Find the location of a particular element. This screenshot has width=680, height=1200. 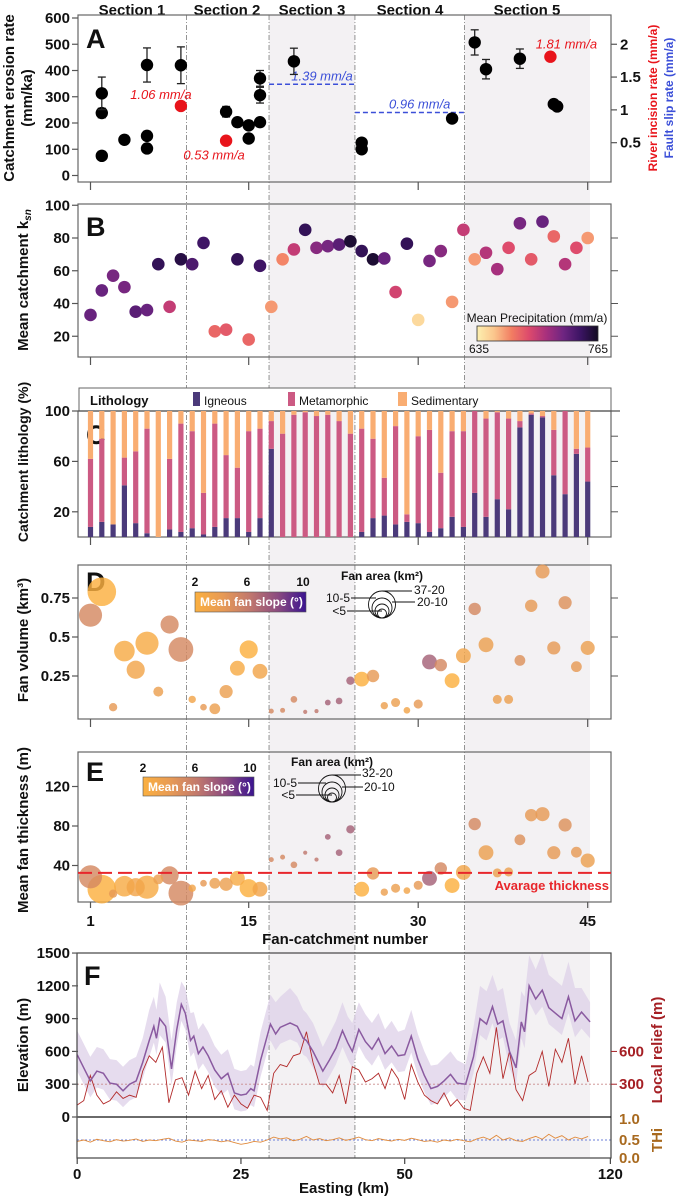

metamorphic-legend-label: Metamorphic is located at coordinates (333, 401).